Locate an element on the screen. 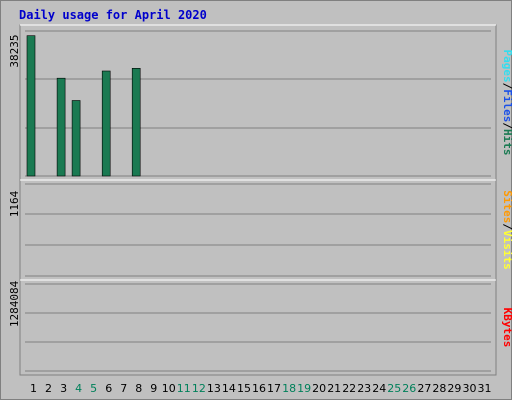 The image size is (512, 400). y-axis-title-visits: Sites/Visits is located at coordinates (506, 230).